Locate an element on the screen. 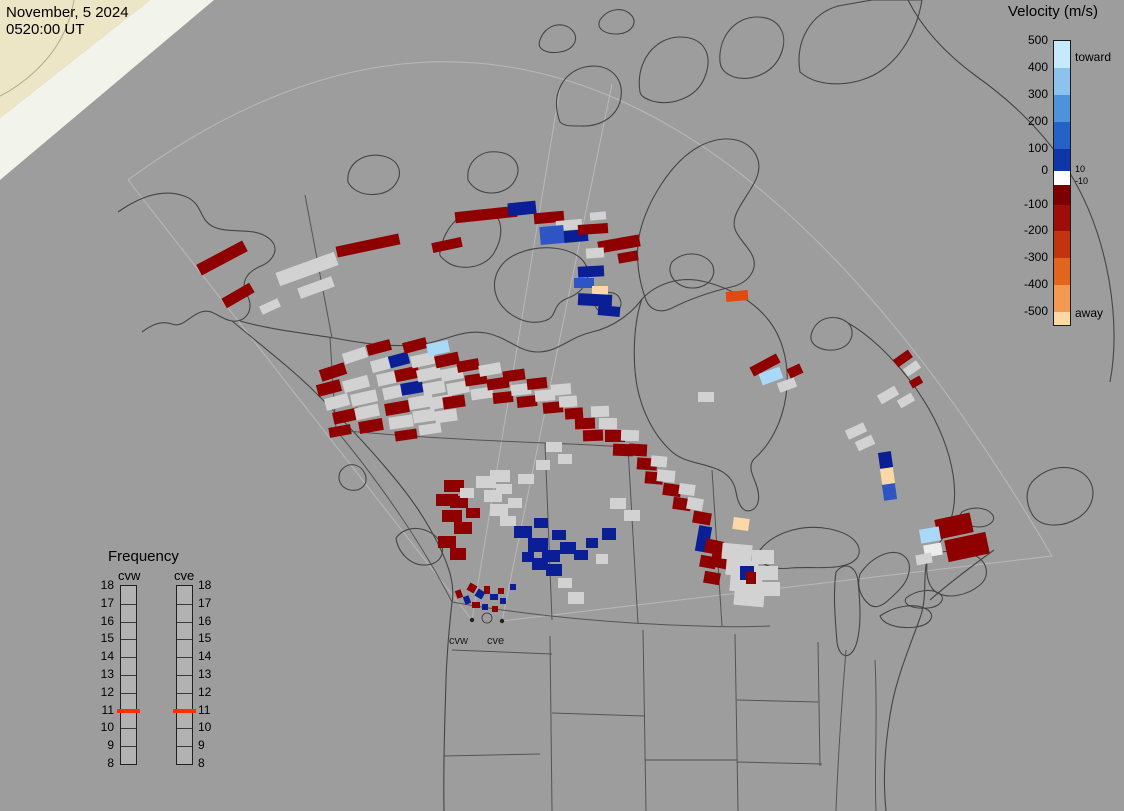  frequency-tick-label: 9 is located at coordinates (201, 745).